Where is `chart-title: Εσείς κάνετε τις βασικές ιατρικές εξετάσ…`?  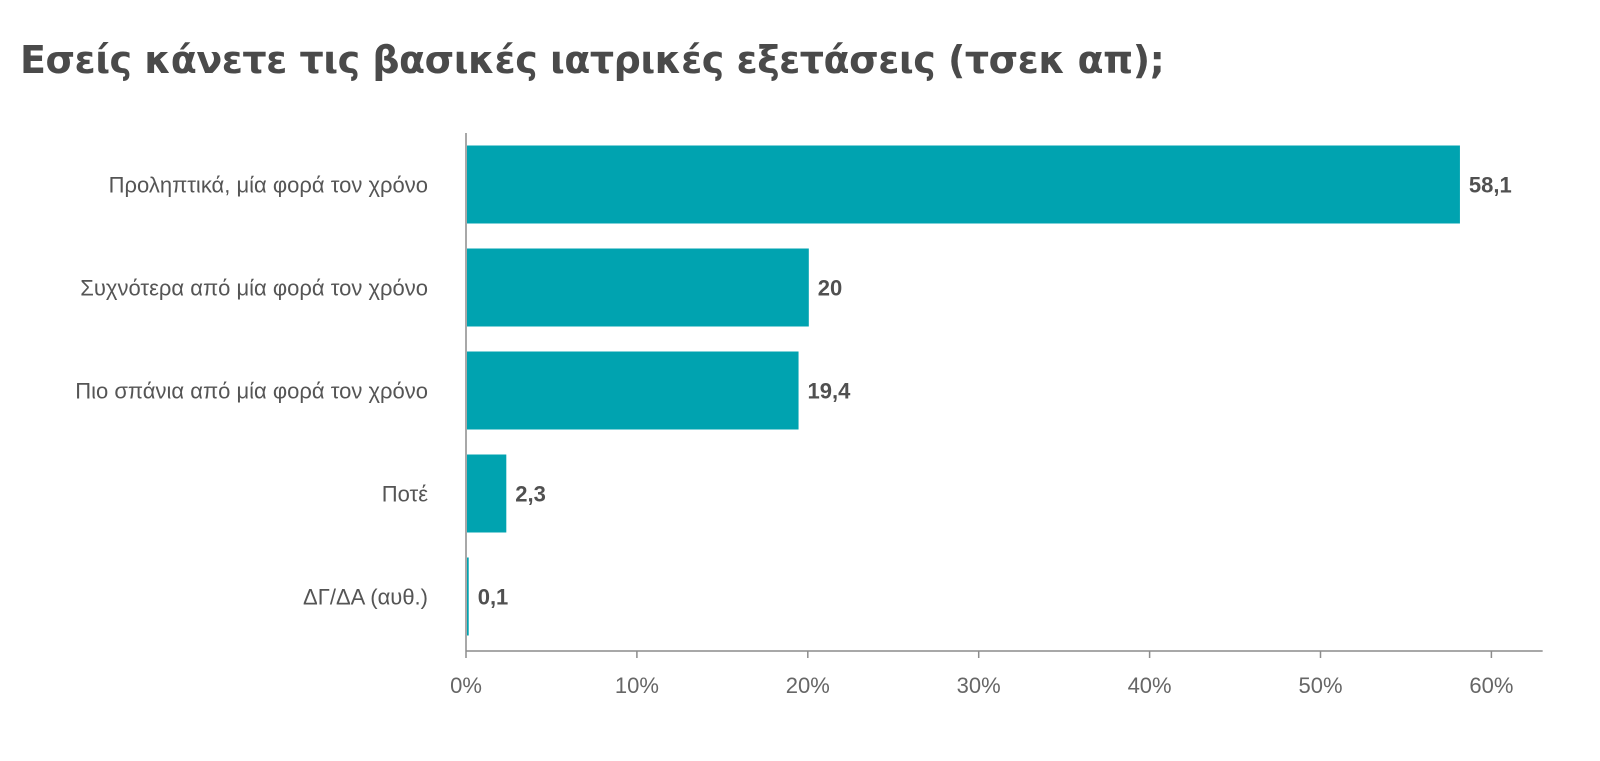 chart-title: Εσείς κάνετε τις βασικές ιατρικές εξετάσ… is located at coordinates (592, 60).